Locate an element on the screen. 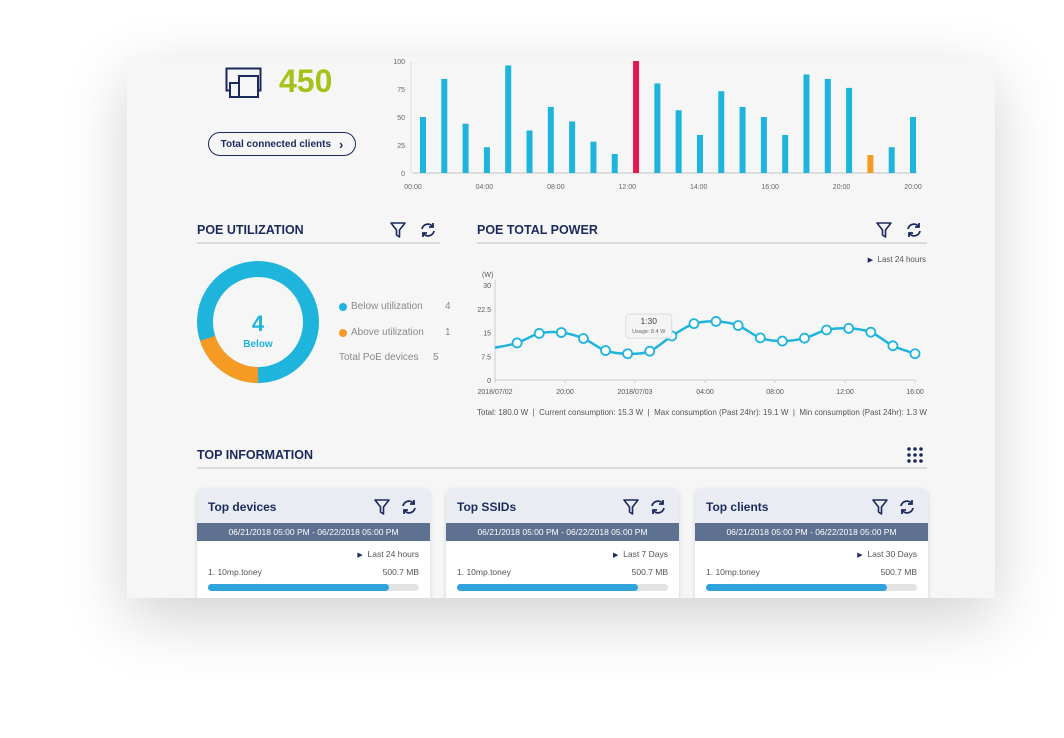  poe-donut-chart is located at coordinates (258, 322).